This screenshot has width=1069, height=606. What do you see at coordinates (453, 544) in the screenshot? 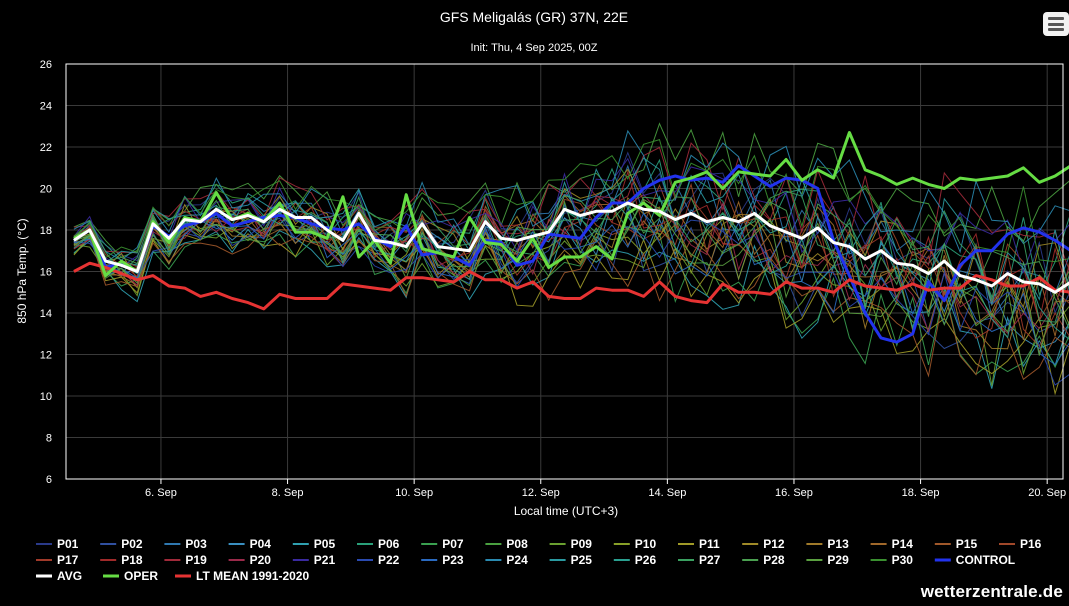
I see `legend-item: P07` at bounding box center [453, 544].